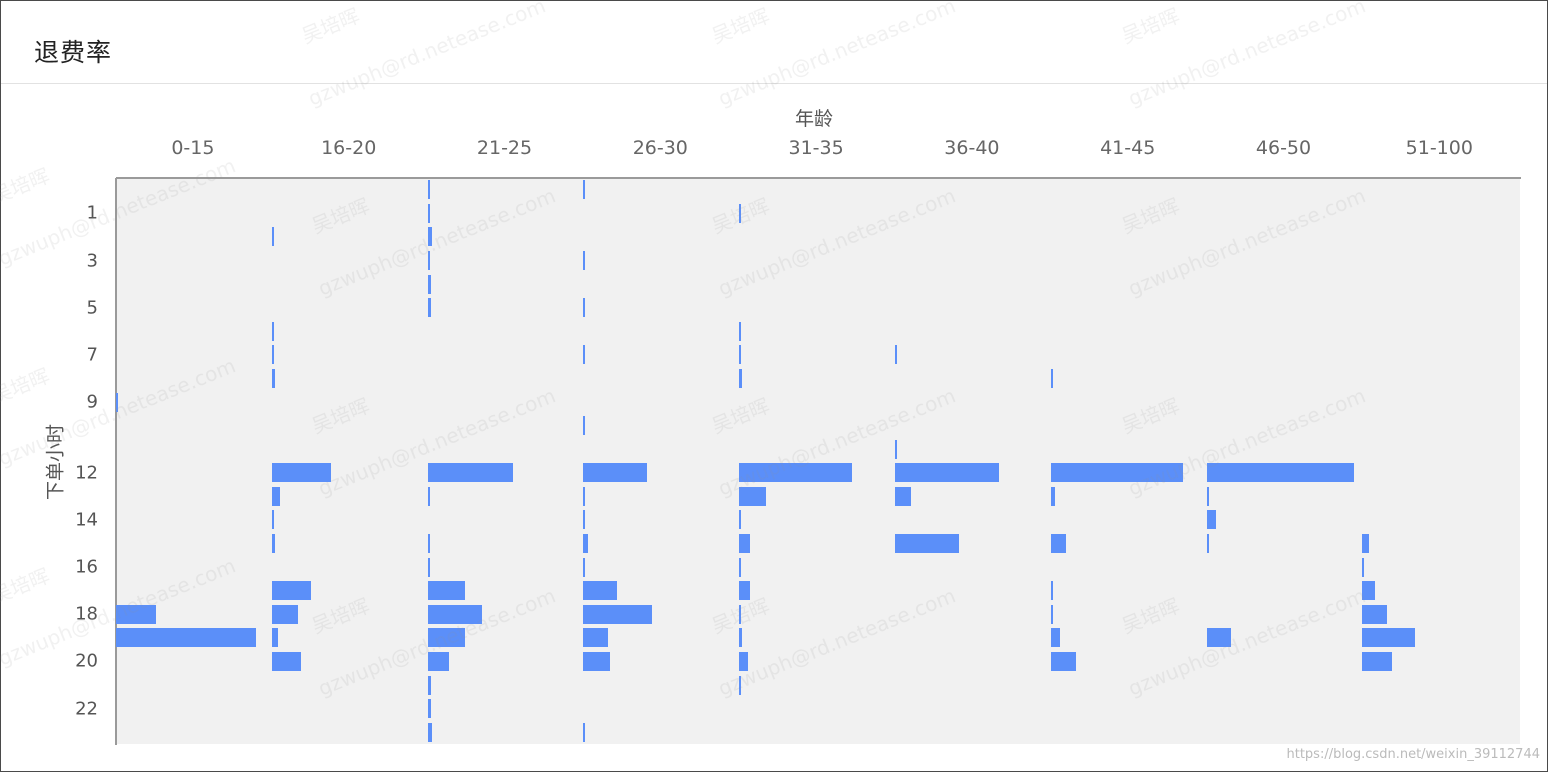  I want to click on age-group-label: 41-45, so click(1128, 148).